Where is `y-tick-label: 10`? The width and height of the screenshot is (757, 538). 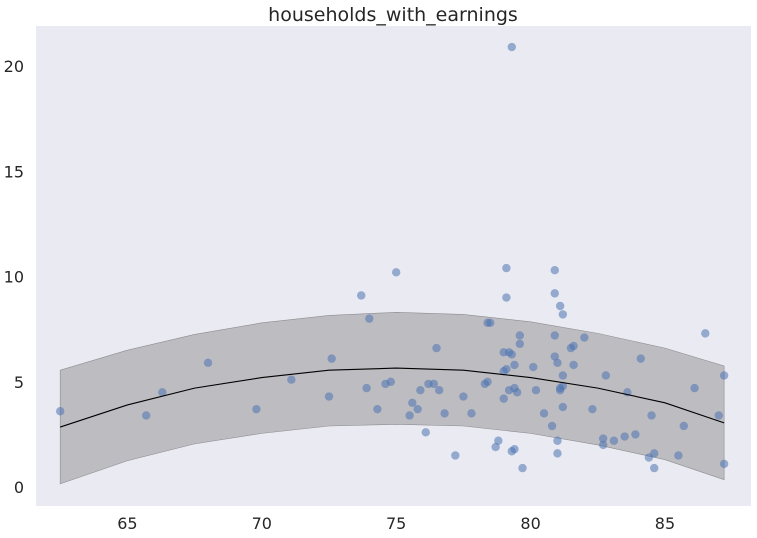
y-tick-label: 10 is located at coordinates (14, 277).